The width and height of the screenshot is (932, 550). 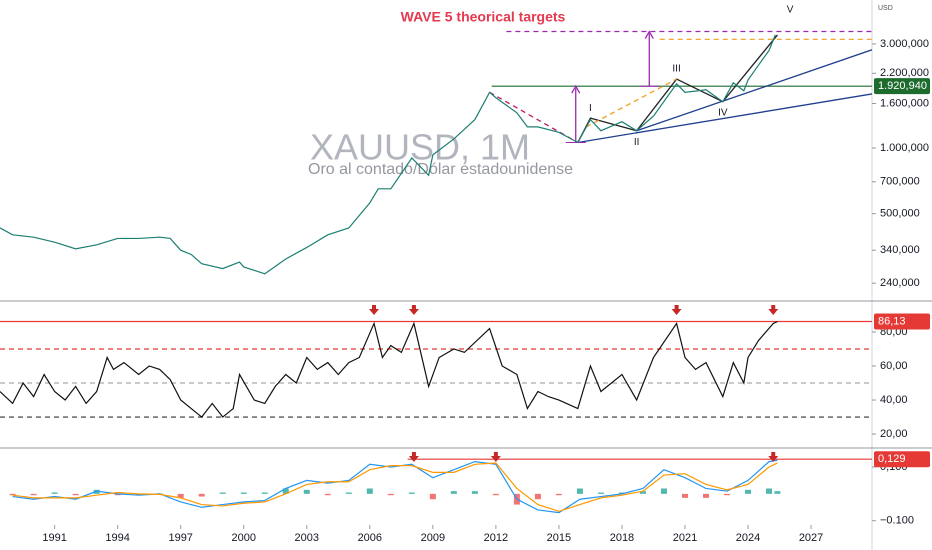 What do you see at coordinates (389, 369) in the screenshot?
I see `price-line` at bounding box center [389, 369].